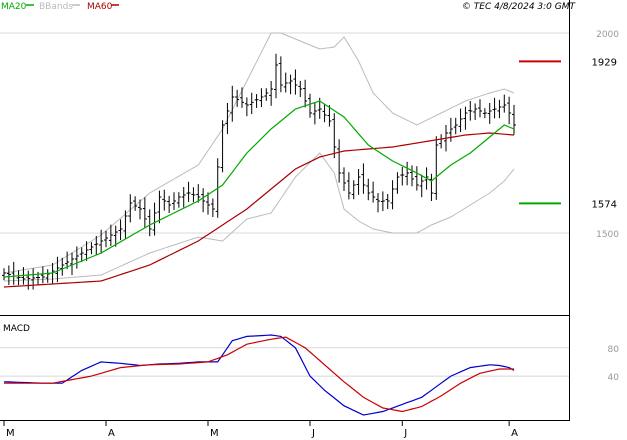 The image size is (627, 440). Describe the element at coordinates (607, 35) in the screenshot. I see `price-y-tick-label: 2000` at that location.